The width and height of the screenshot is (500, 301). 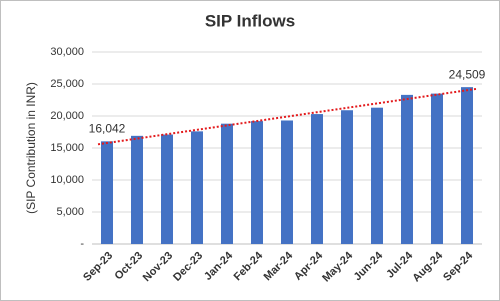 I want to click on chart-title: SIP Inflows, so click(x=250, y=20).